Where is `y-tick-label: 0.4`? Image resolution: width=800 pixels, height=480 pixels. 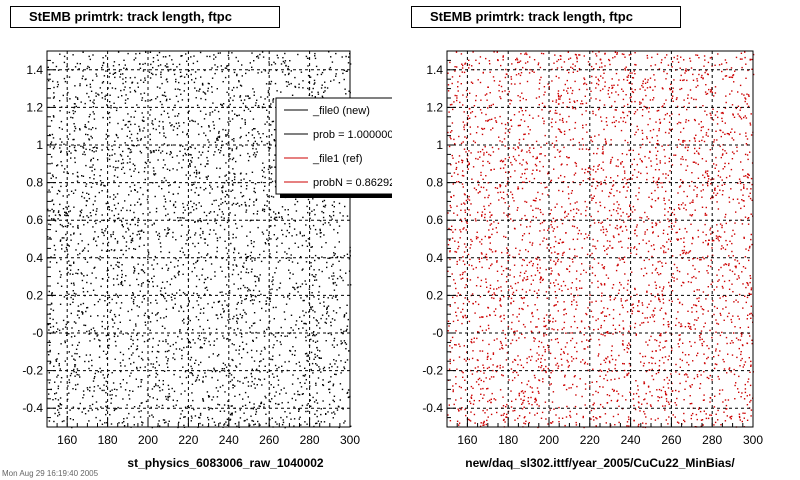
y-tick-label: 0.4 is located at coordinates (34, 258).